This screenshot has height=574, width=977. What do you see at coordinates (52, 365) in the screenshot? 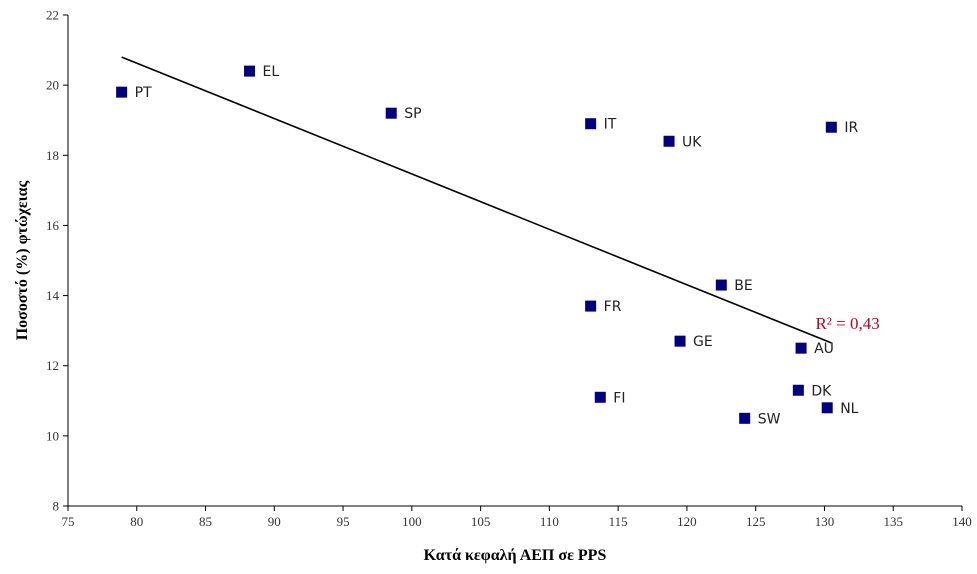
I see `y-tick-label: 12` at bounding box center [52, 365].